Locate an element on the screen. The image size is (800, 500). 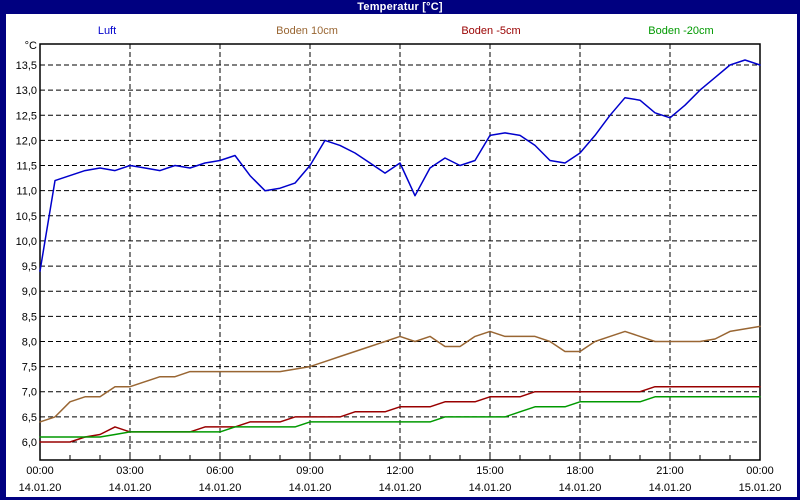
legend-item-boden-minus5cm: Boden -5cm is located at coordinates (491, 31).